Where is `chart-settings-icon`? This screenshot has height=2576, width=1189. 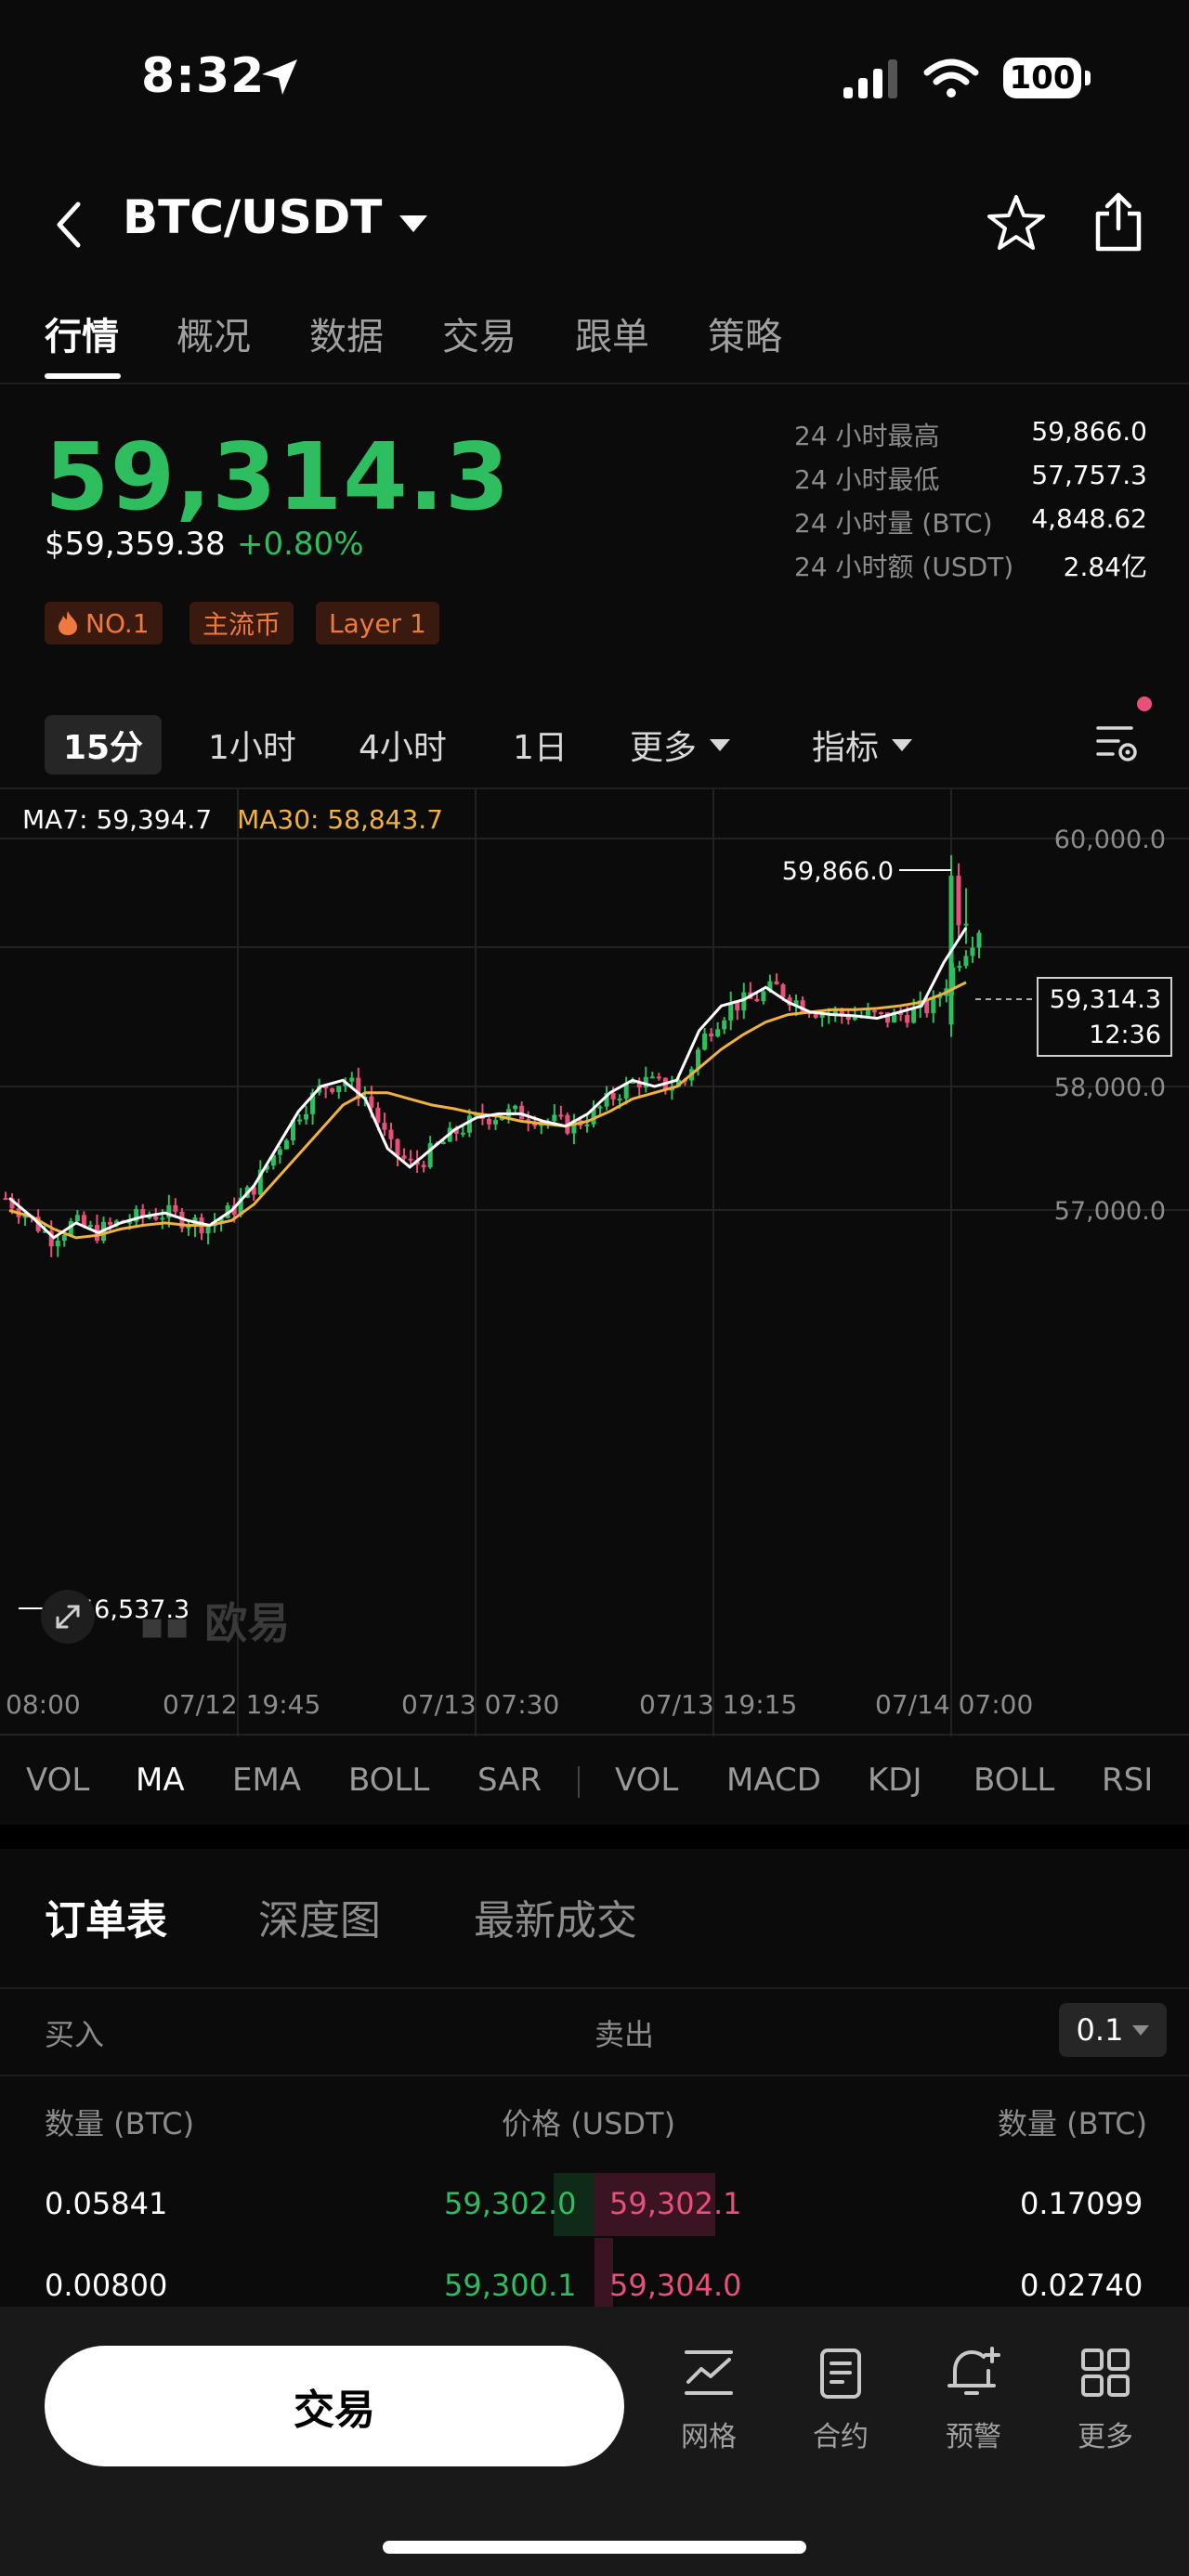
chart-settings-icon is located at coordinates (1116, 743).